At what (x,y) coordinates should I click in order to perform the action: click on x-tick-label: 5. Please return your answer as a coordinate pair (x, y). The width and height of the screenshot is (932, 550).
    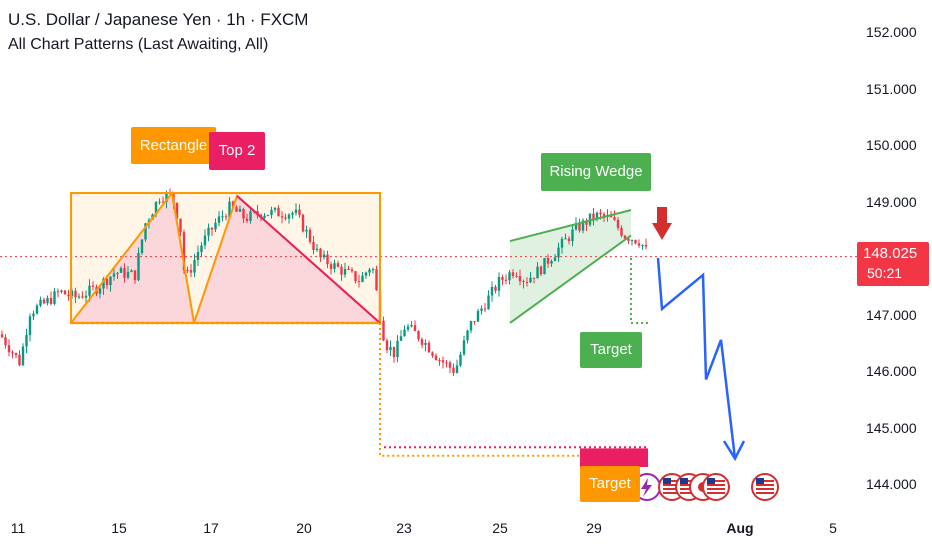
    Looking at the image, I should click on (833, 528).